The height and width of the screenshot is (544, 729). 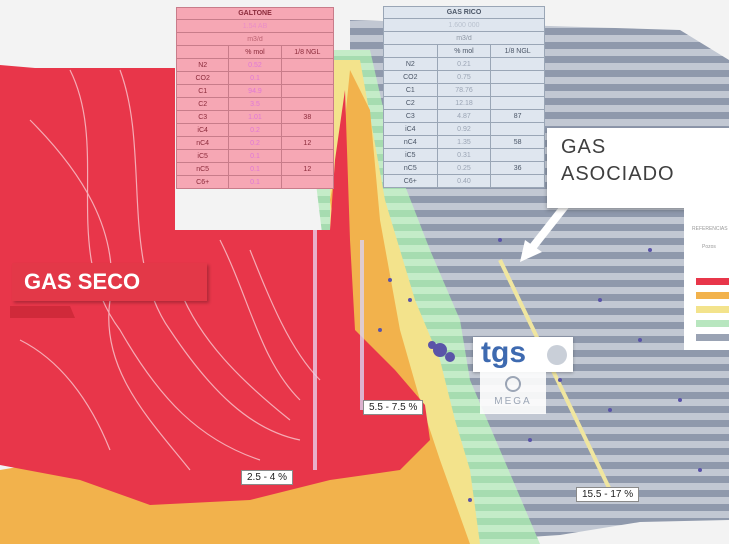 I want to click on table-left-title: GALTONE, so click(x=255, y=13).